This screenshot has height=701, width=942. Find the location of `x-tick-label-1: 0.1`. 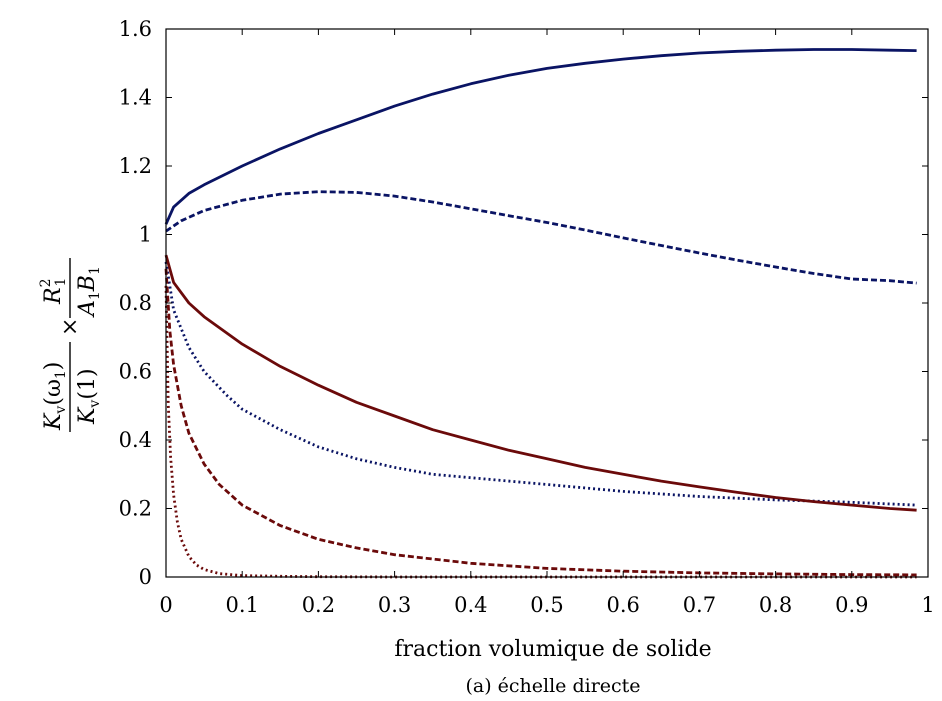

x-tick-label-1: 0.1 is located at coordinates (241, 605).